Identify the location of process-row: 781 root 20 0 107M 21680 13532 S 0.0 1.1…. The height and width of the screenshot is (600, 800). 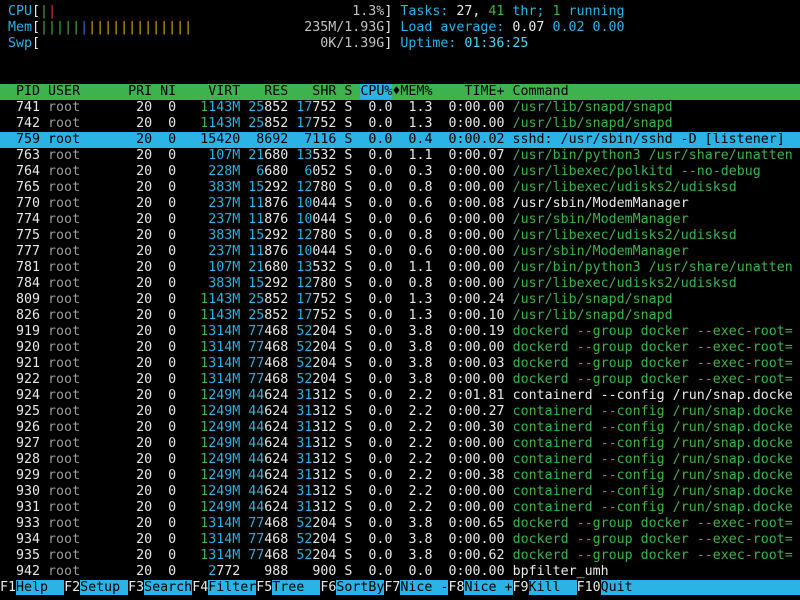
(400, 268).